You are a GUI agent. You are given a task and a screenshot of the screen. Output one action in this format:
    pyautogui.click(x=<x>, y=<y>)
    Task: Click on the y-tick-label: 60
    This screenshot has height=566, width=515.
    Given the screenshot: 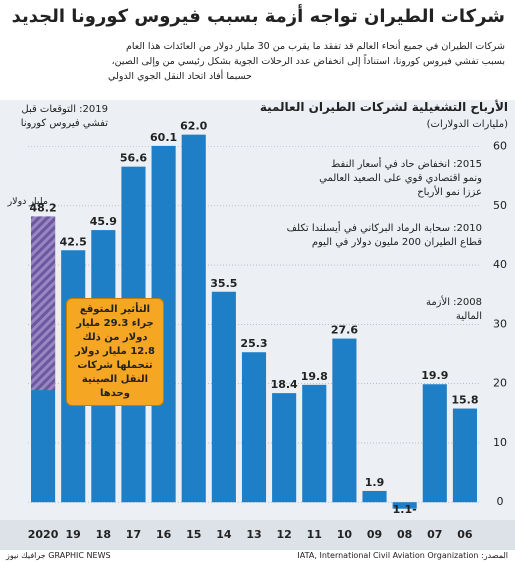 What is the action you would take?
    pyautogui.click(x=500, y=146)
    